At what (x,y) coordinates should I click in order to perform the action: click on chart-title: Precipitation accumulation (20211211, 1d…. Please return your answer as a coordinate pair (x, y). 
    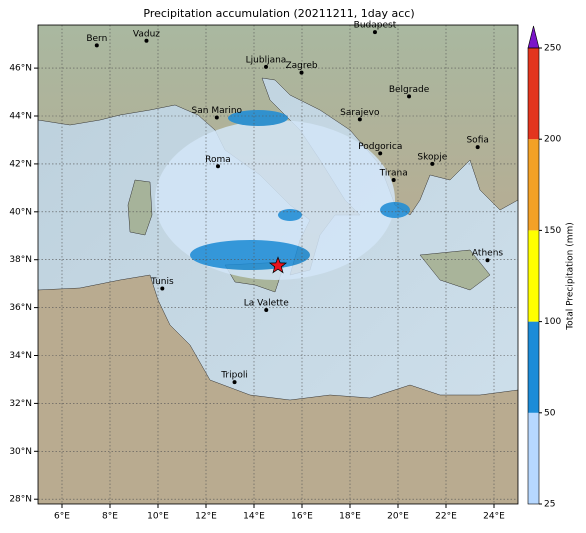
    Looking at the image, I should click on (278, 13).